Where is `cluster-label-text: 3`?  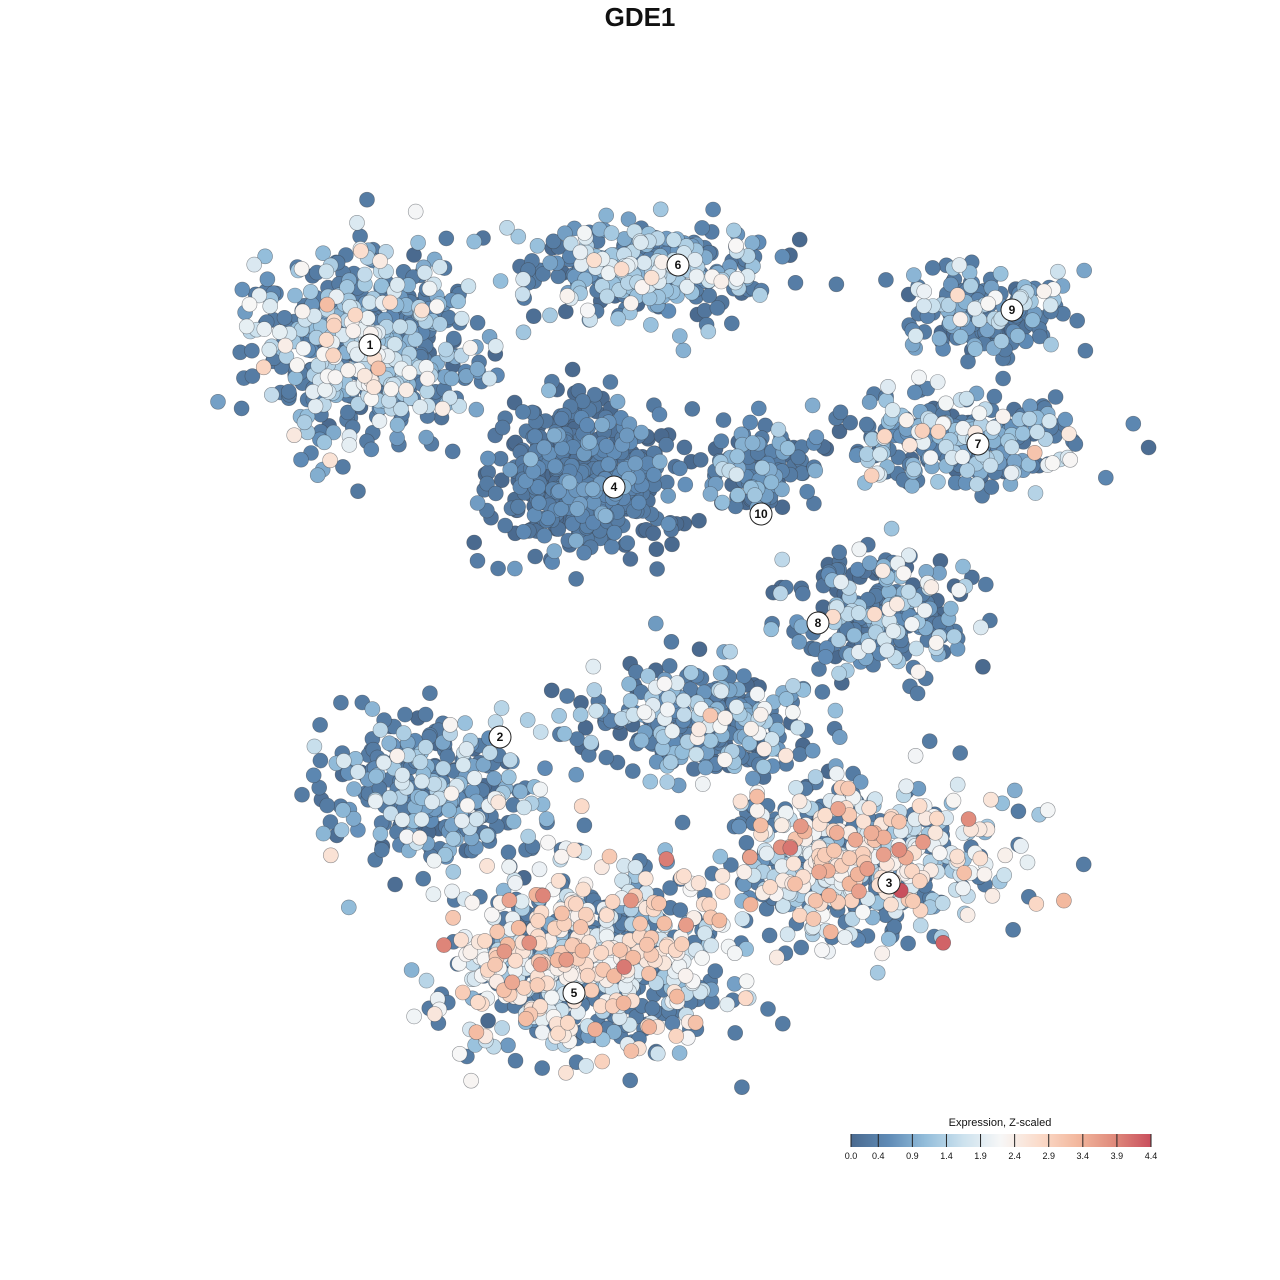
cluster-label-text: 3 is located at coordinates (889, 883).